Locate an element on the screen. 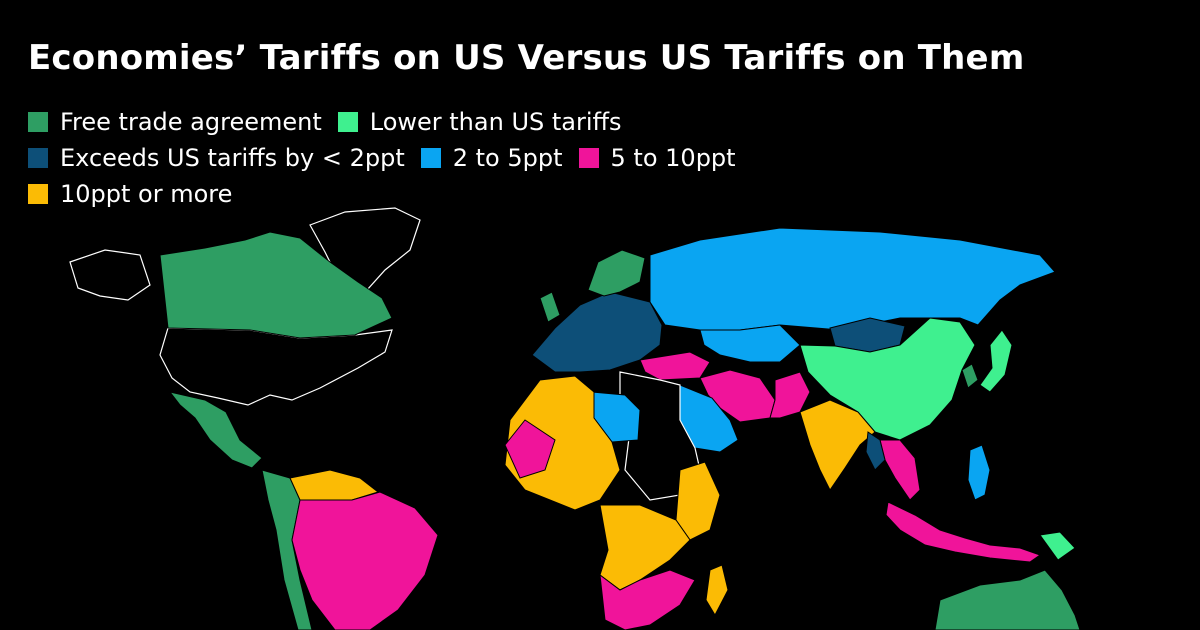  legend-item-lower: Lower than US tariffs is located at coordinates (479, 122).